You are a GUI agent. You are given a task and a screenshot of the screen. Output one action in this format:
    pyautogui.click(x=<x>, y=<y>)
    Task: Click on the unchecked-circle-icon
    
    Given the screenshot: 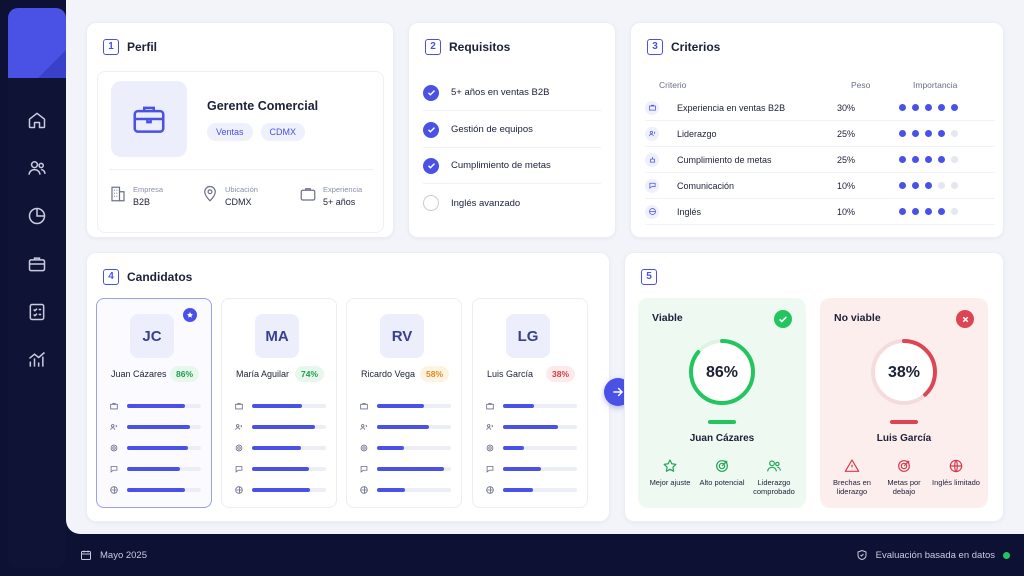 What is the action you would take?
    pyautogui.click(x=431, y=203)
    